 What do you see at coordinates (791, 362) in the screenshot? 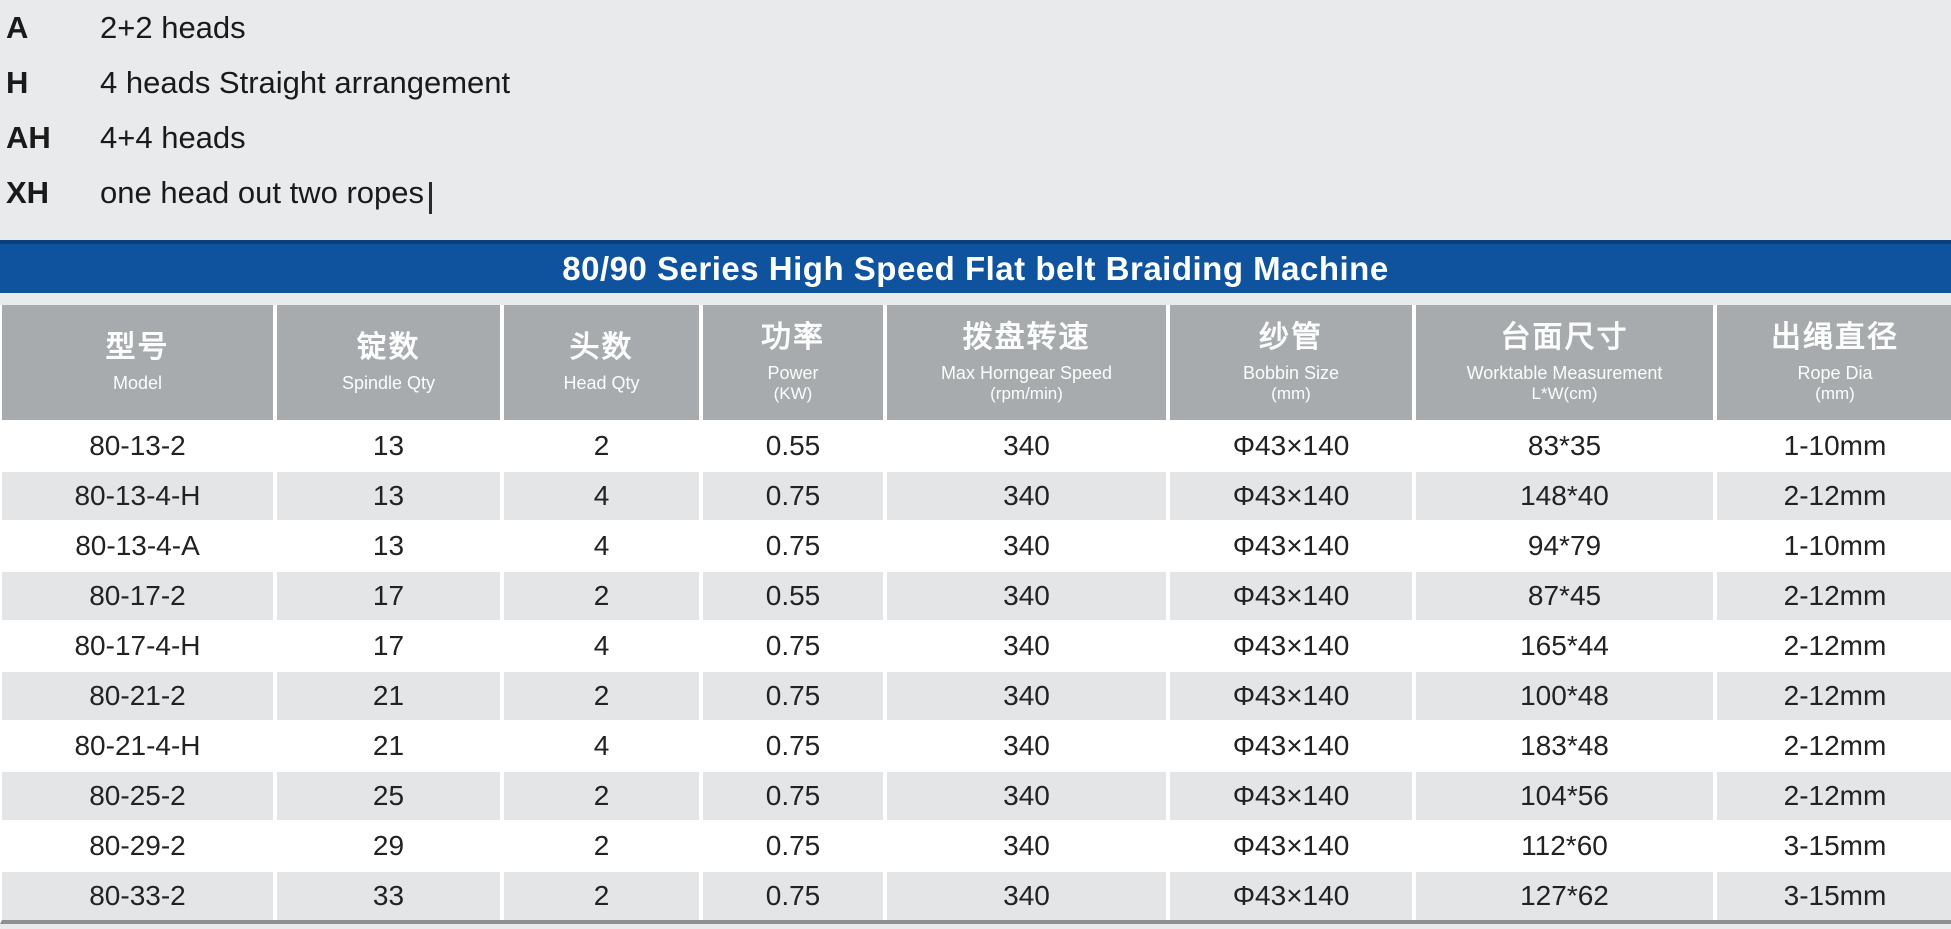
I see `column-header-power: 功率 Power (KW)` at bounding box center [791, 362].